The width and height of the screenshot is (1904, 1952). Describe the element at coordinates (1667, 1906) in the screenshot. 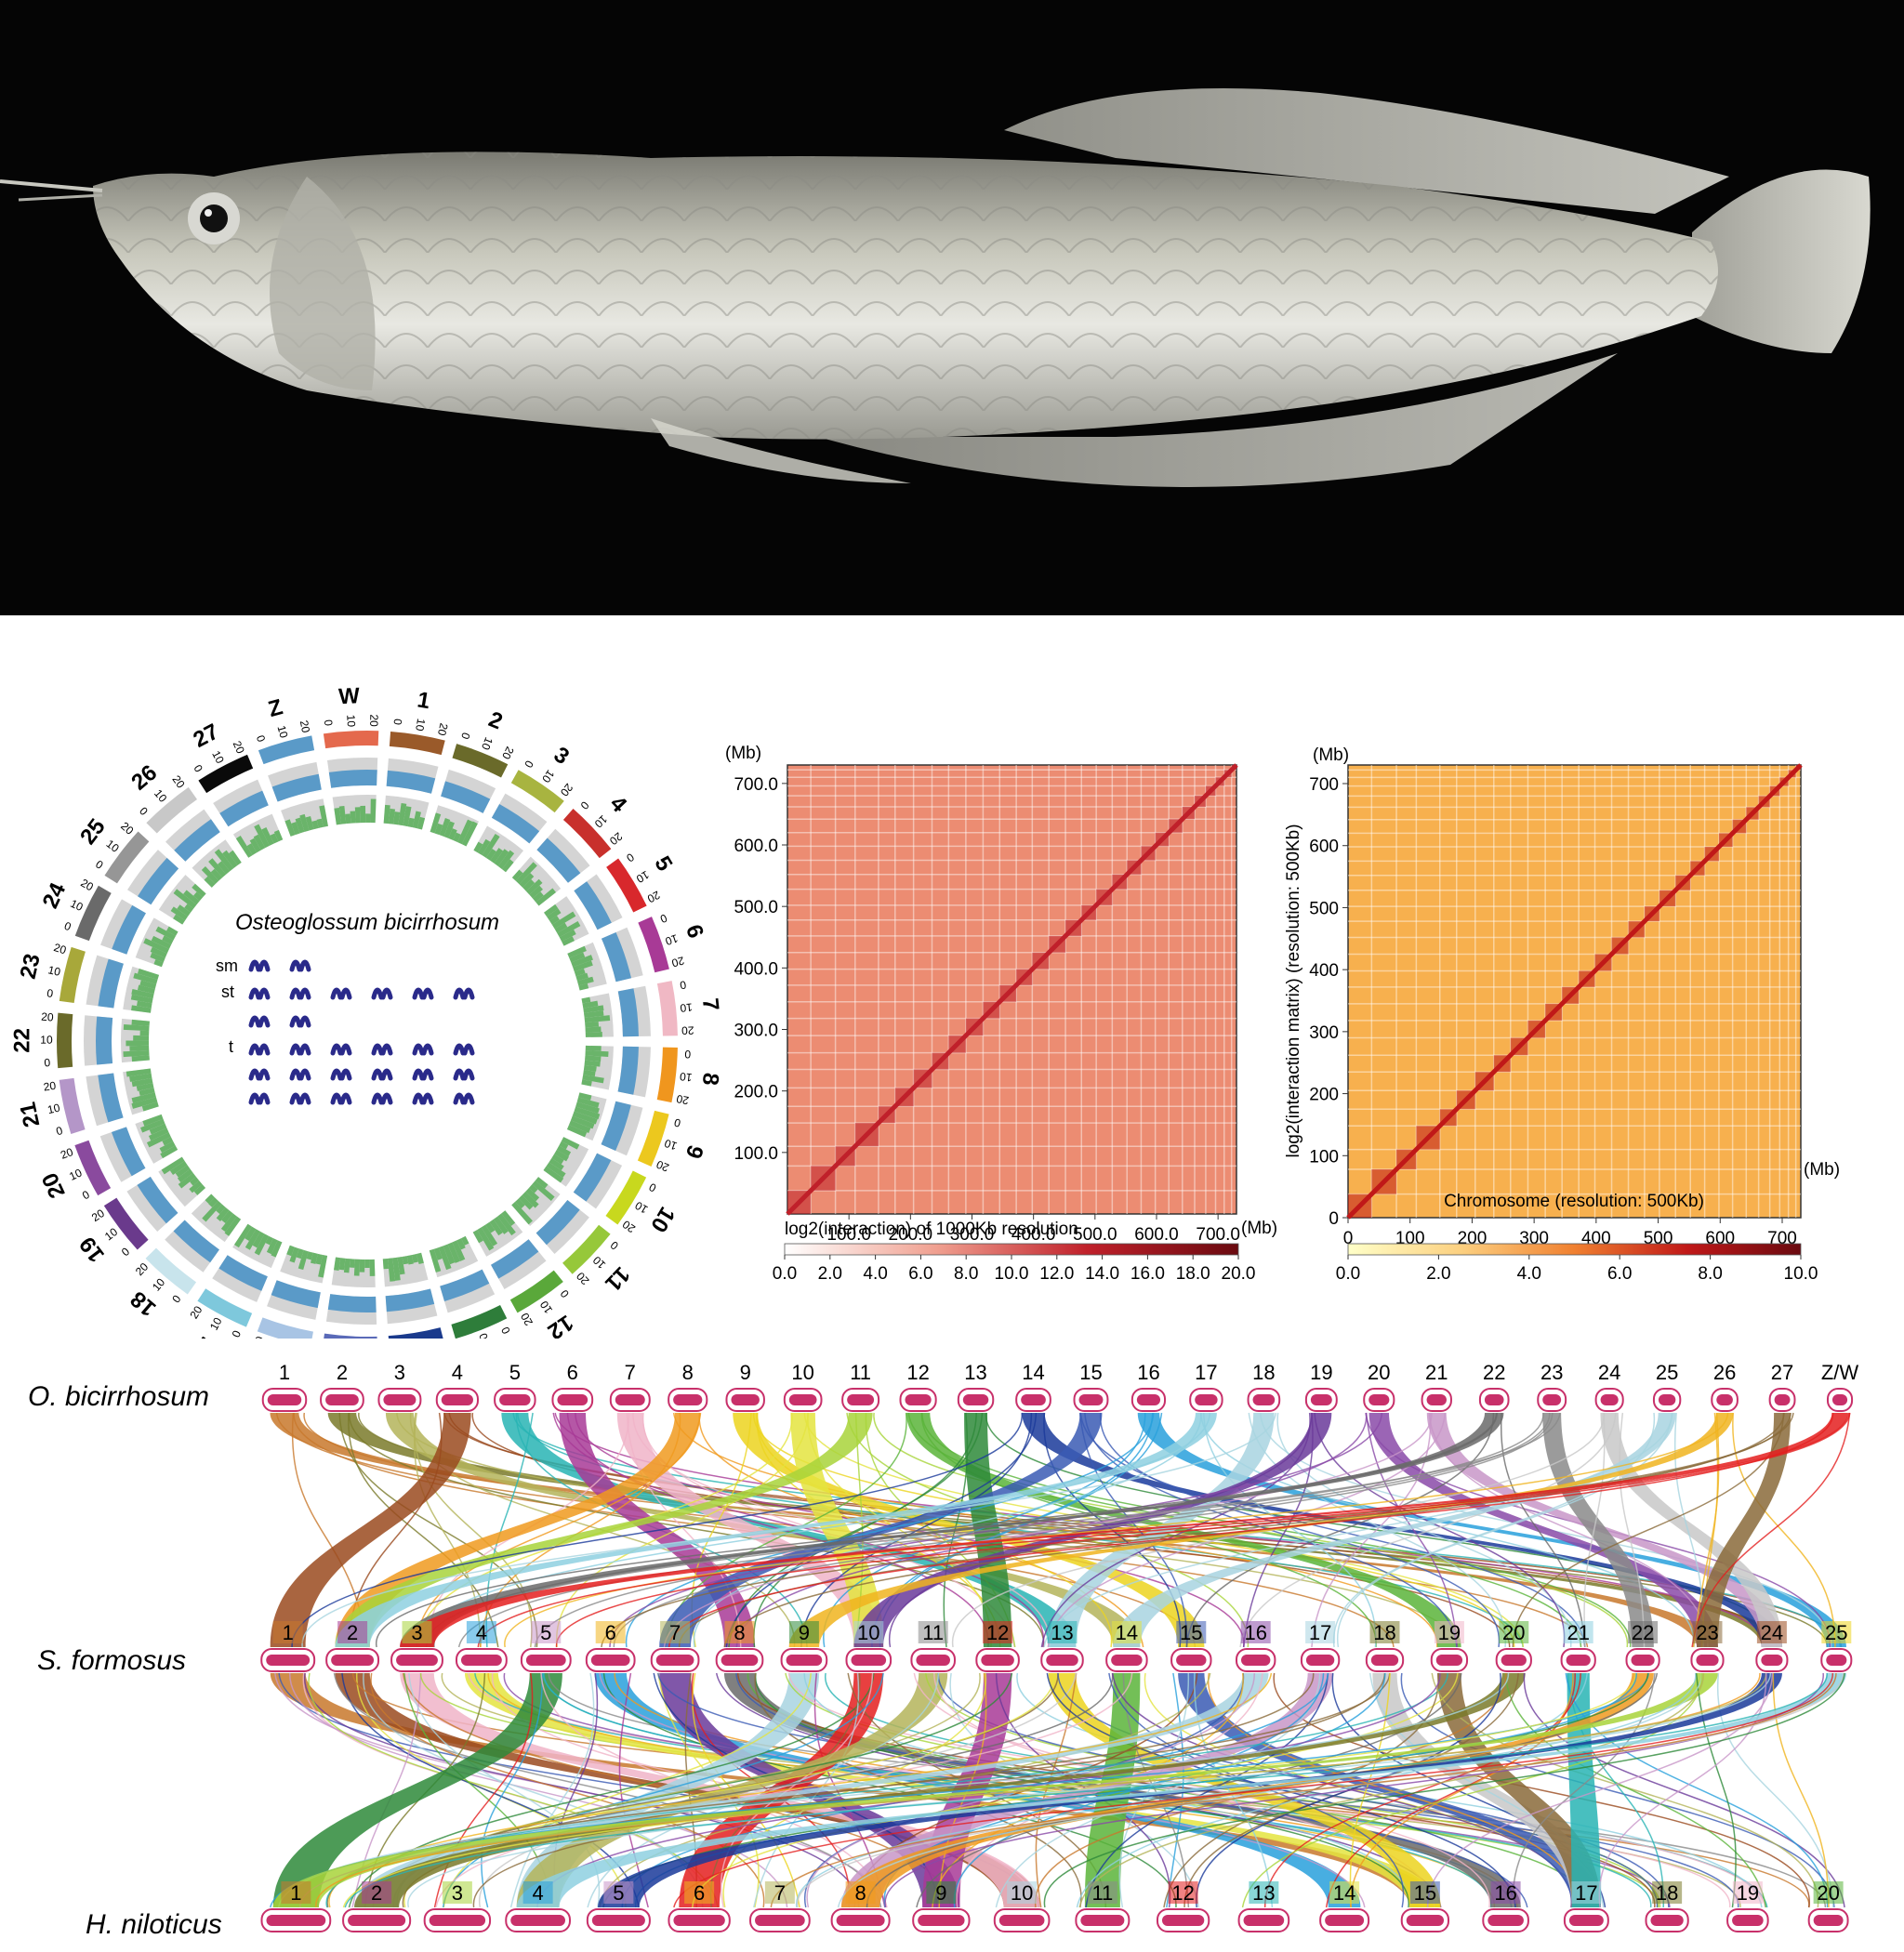

I see `bottom-chromosome: 18` at that location.